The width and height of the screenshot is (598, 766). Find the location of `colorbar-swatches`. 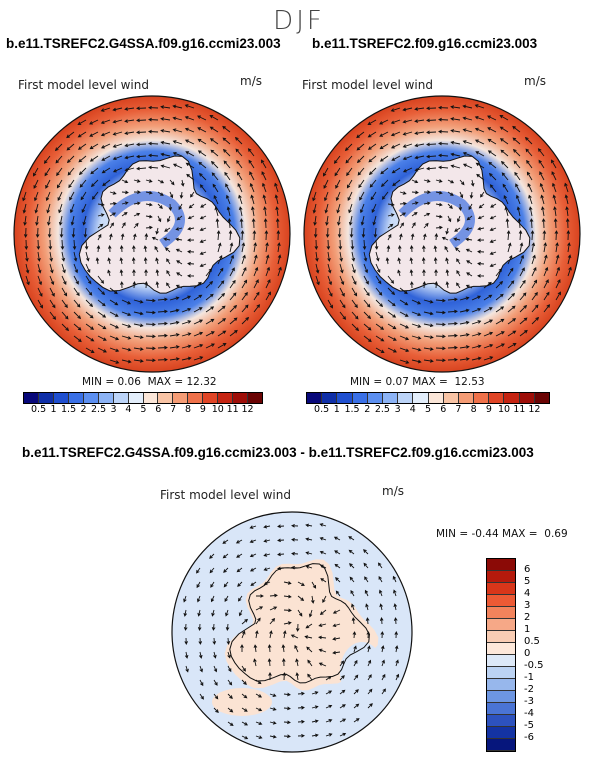

colorbar-swatches is located at coordinates (428, 398).